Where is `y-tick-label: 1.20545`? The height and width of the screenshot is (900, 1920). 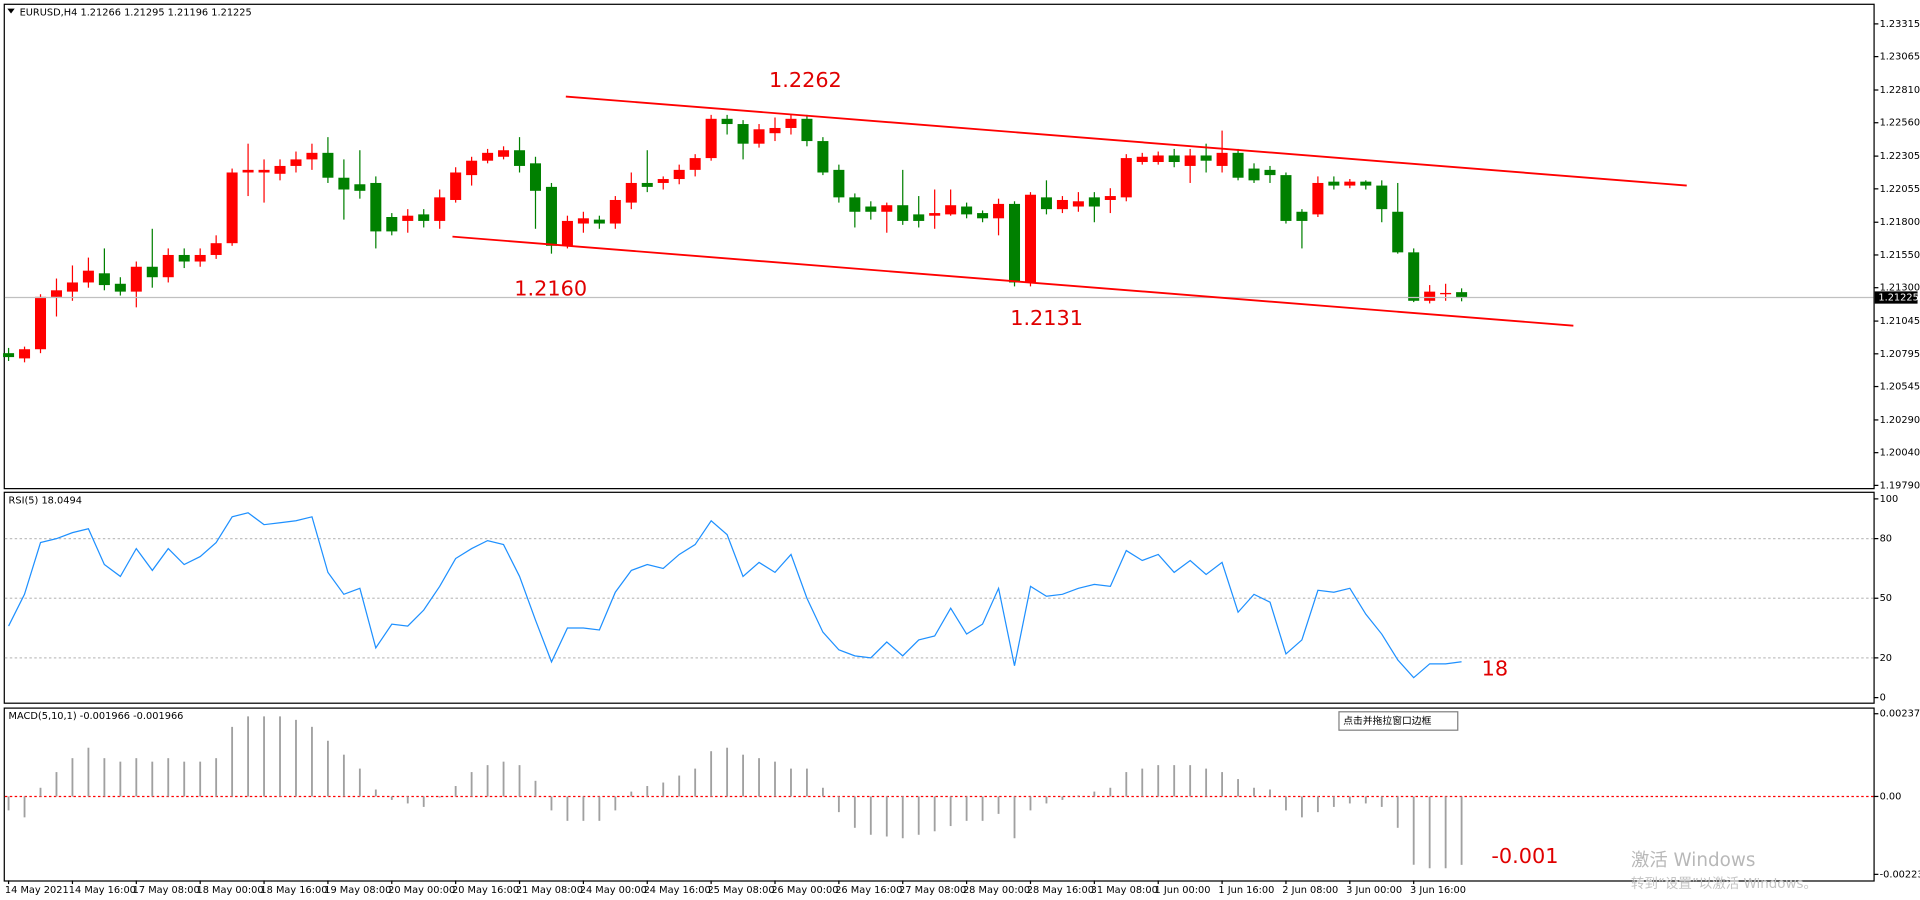 y-tick-label: 1.20545 is located at coordinates (1900, 387).